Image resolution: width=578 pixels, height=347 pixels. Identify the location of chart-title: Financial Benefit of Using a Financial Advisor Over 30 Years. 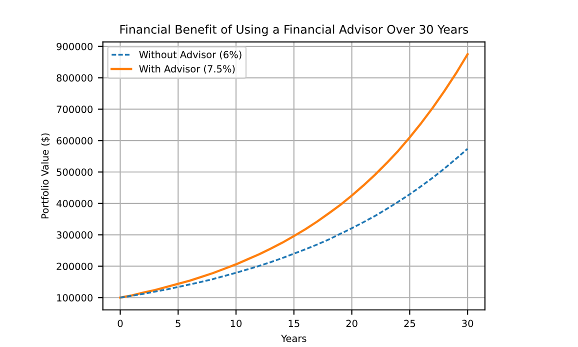
(294, 30).